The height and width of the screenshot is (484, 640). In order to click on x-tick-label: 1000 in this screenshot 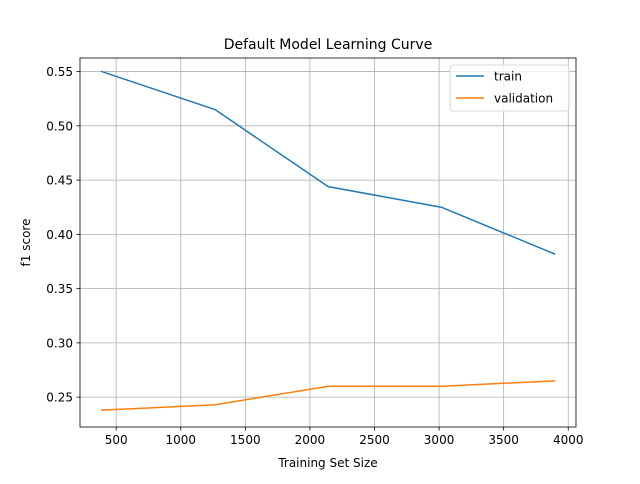, I will do `click(180, 440)`.